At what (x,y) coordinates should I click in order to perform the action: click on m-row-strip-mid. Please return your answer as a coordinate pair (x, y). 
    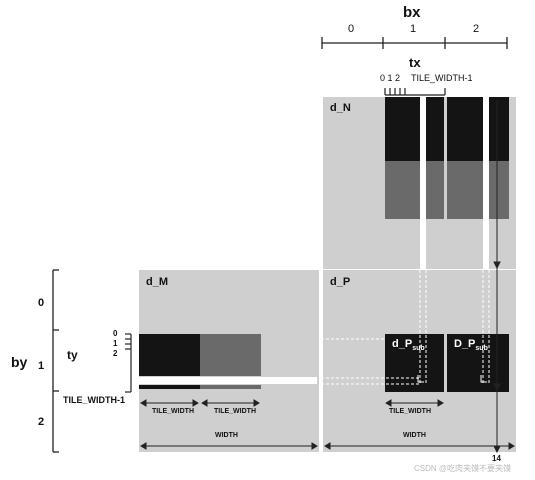
    Looking at the image, I should click on (230, 387).